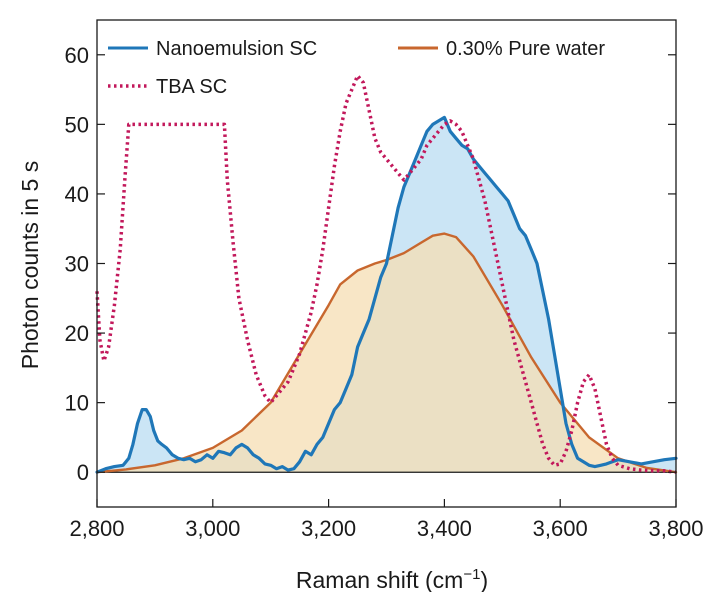 The width and height of the screenshot is (712, 592). I want to click on x-tick-label: 3,800, so click(675, 528).